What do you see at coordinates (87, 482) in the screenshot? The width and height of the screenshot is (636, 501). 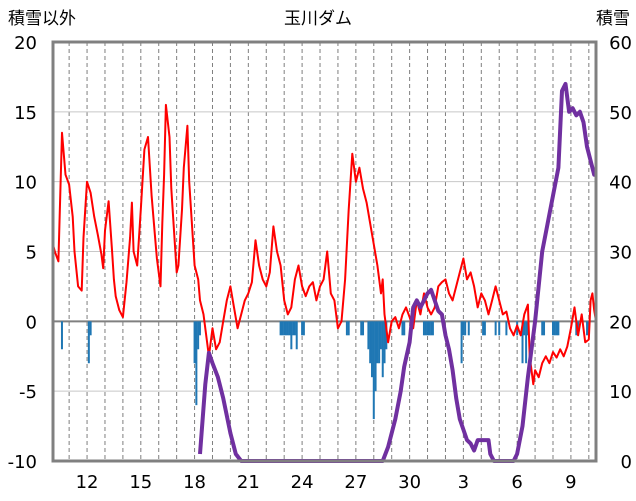 I see `x-tick-label: 12` at bounding box center [87, 482].